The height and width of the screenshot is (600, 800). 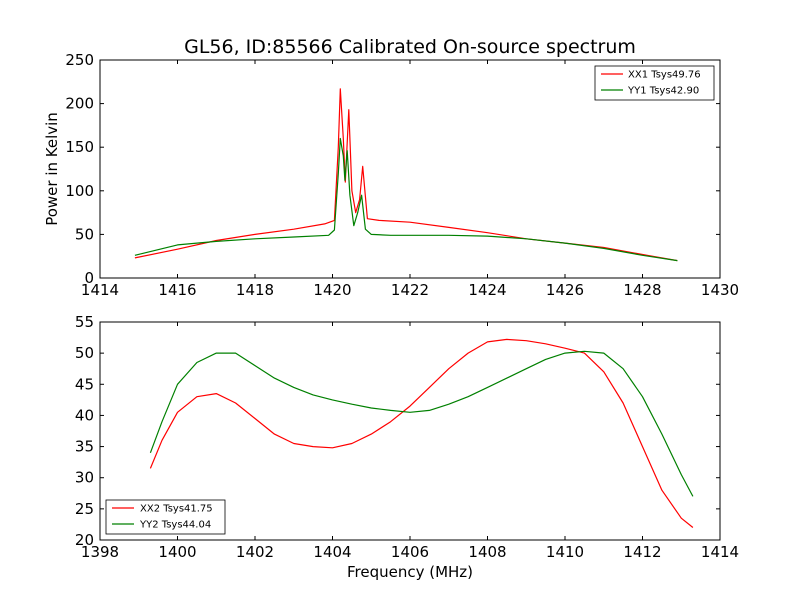 I want to click on top-legend-box, so click(x=654, y=83).